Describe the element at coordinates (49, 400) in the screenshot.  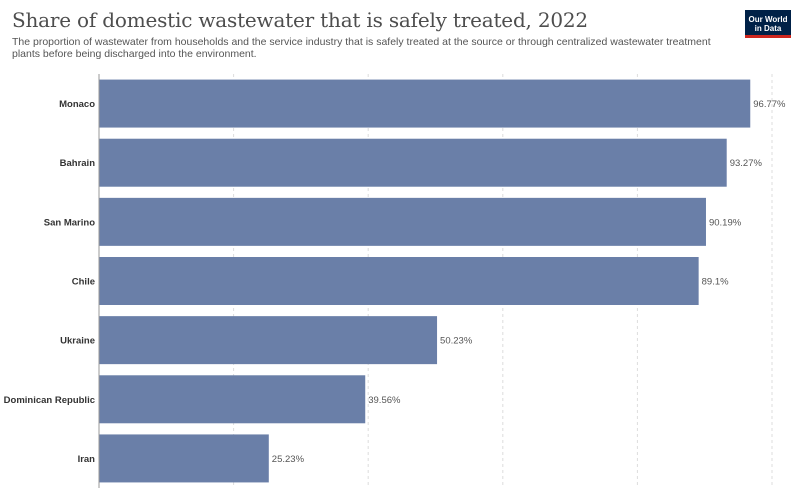
I see `category-label: Dominican Republic` at that location.